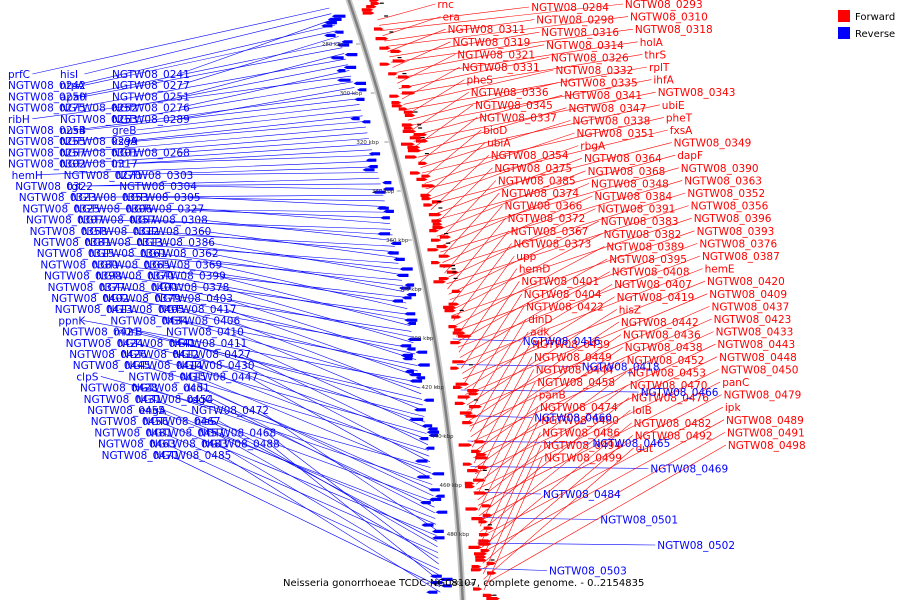 The height and width of the screenshot is (600, 900). I want to click on reverse-gene-label: NGTW08_0418, so click(621, 368).